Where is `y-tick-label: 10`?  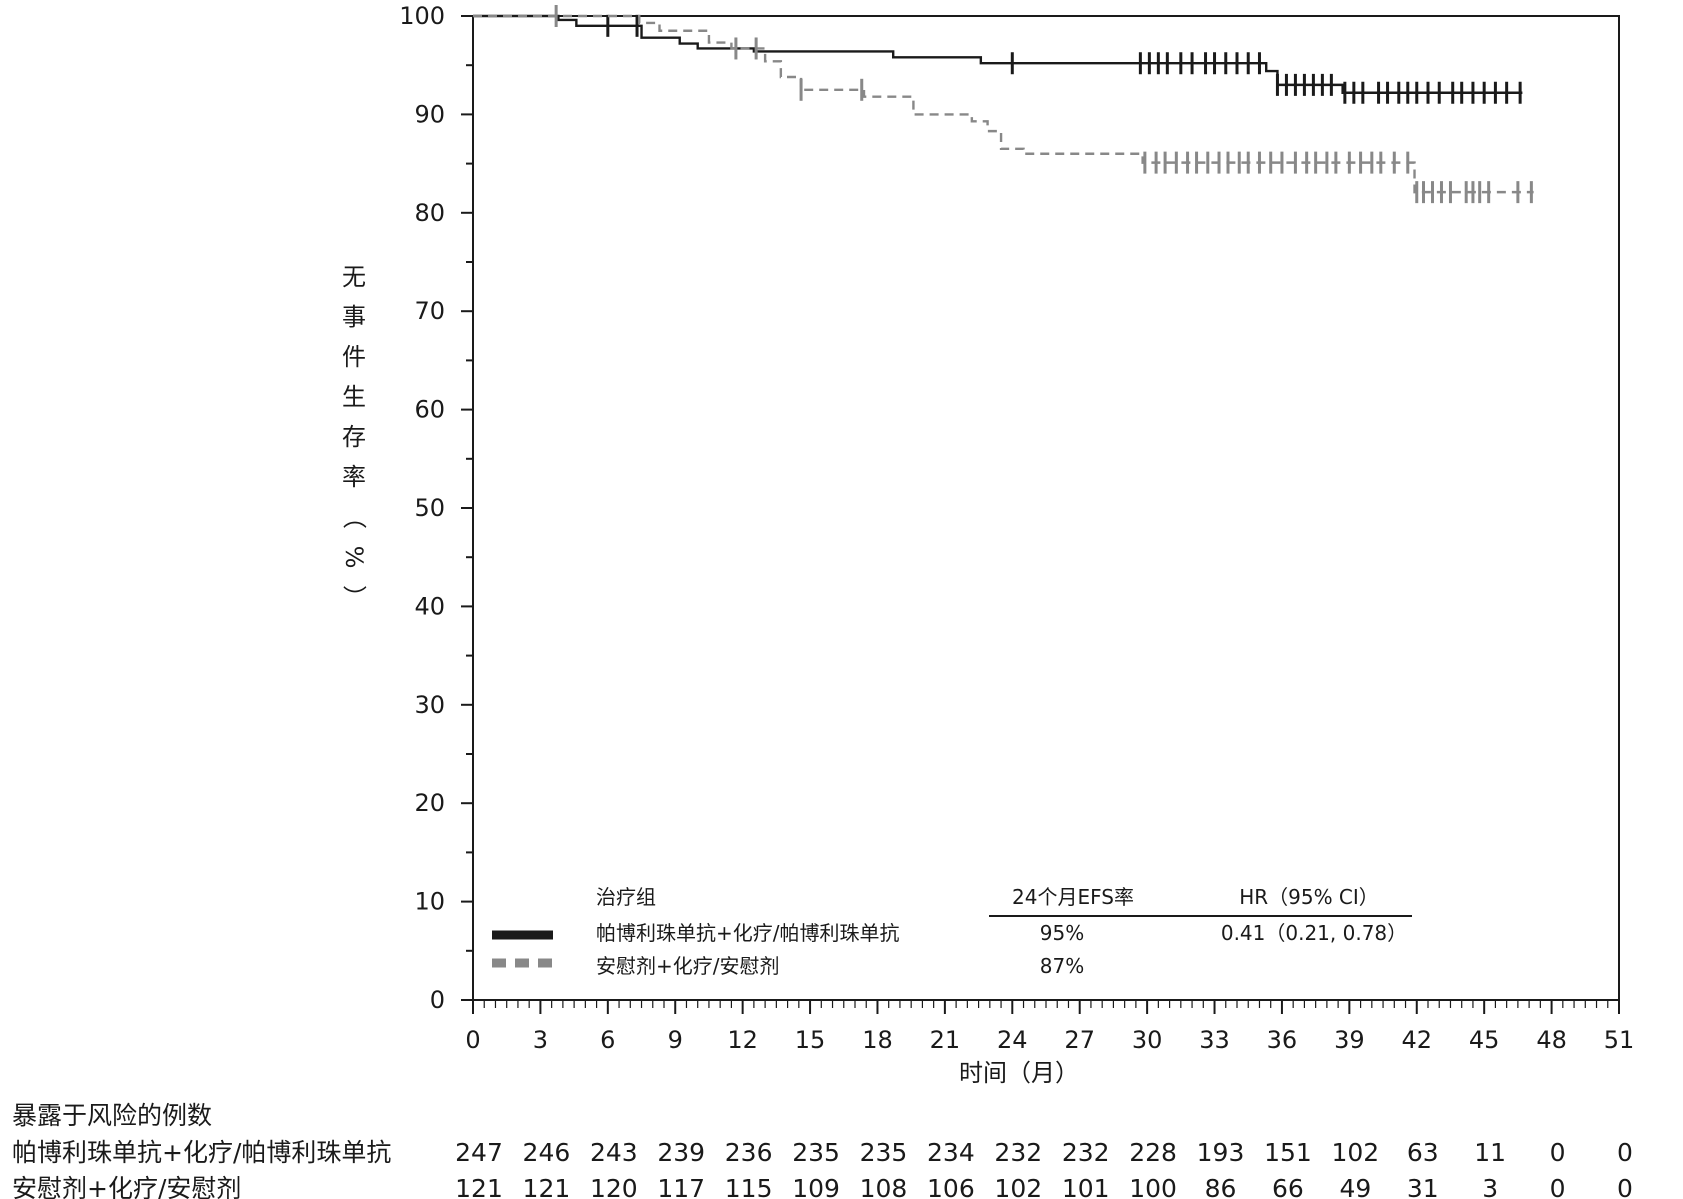 y-tick-label: 10 is located at coordinates (429, 902).